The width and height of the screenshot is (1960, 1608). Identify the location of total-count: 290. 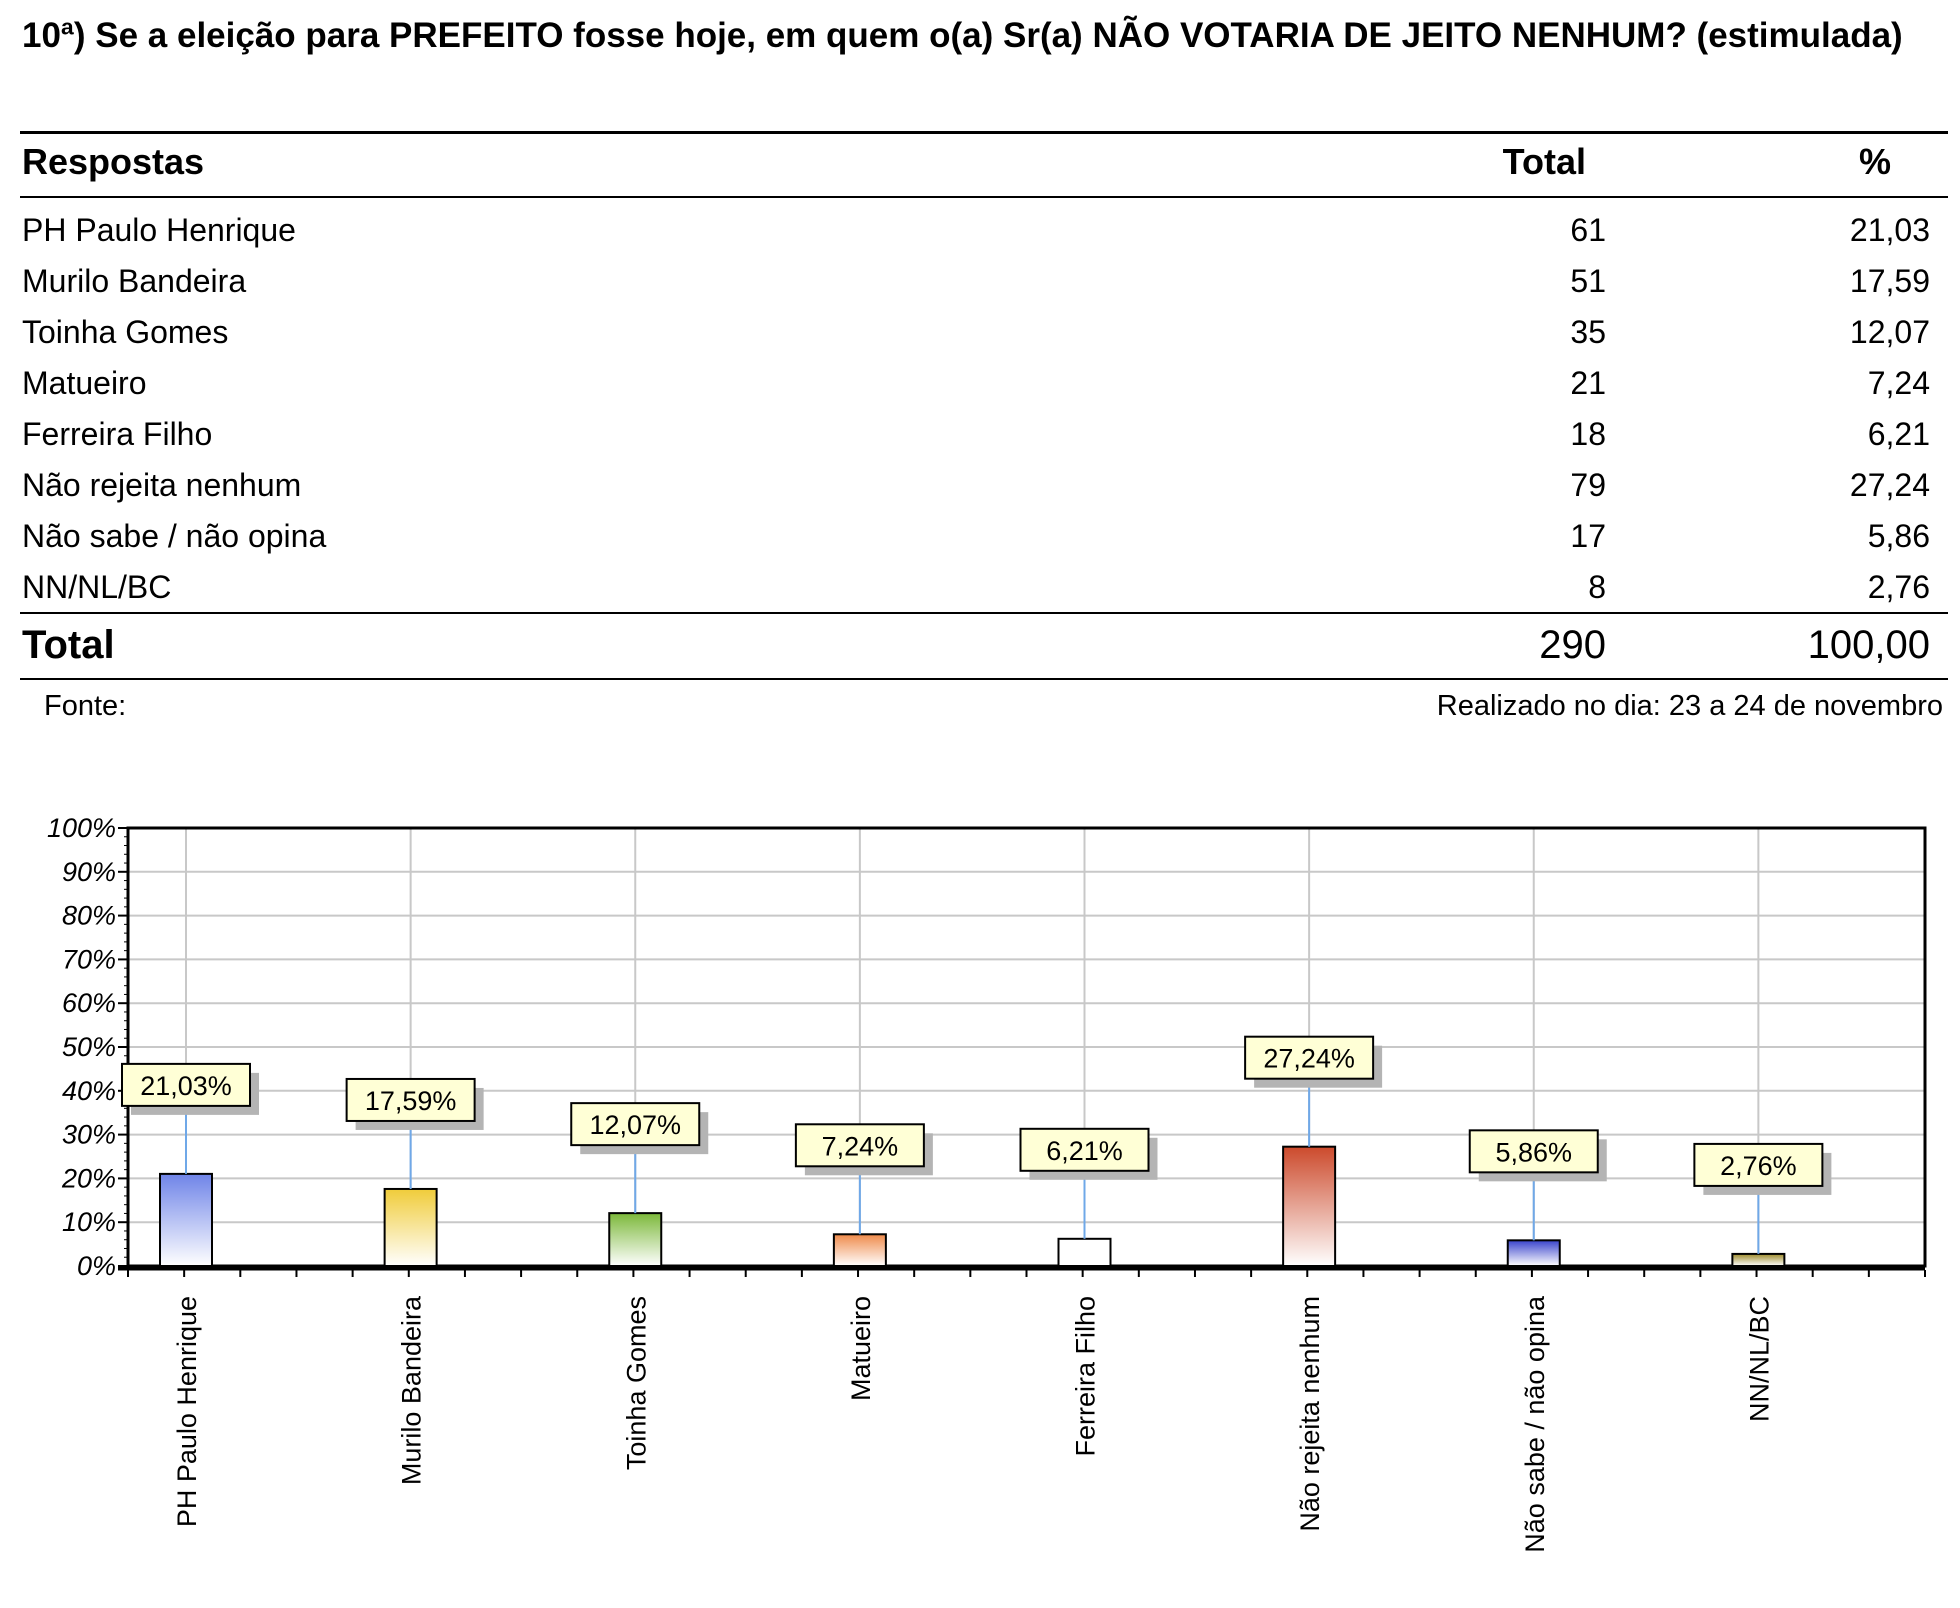
(1572, 645).